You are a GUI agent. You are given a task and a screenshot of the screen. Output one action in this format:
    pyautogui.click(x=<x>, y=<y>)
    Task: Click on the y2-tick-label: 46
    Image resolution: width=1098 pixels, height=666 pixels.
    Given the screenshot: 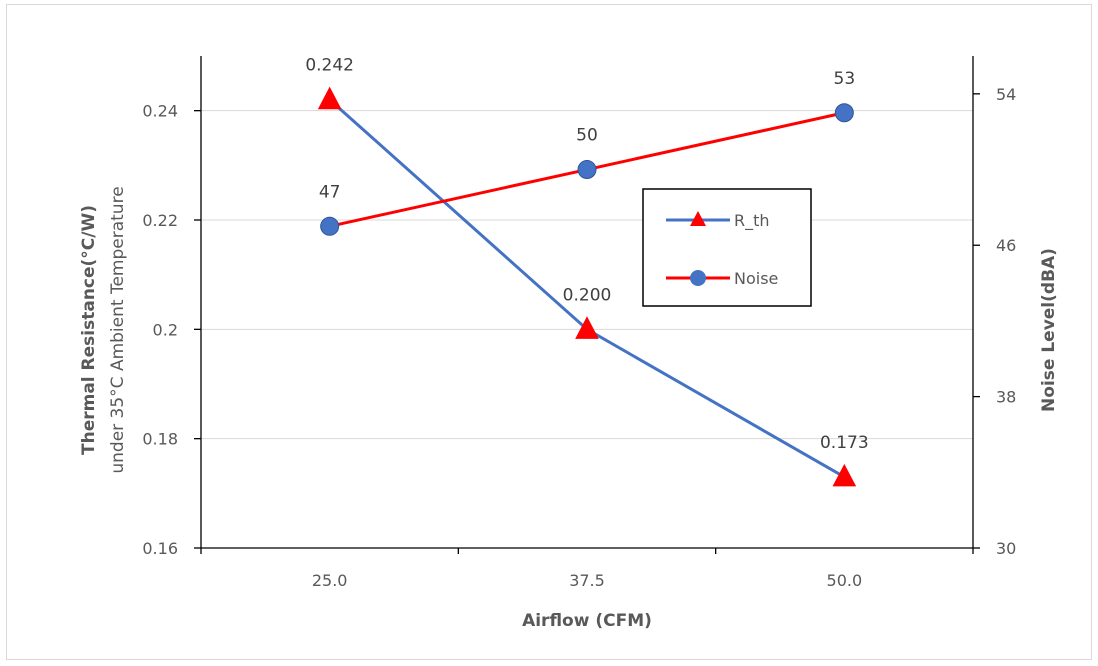 What is the action you would take?
    pyautogui.click(x=1006, y=245)
    